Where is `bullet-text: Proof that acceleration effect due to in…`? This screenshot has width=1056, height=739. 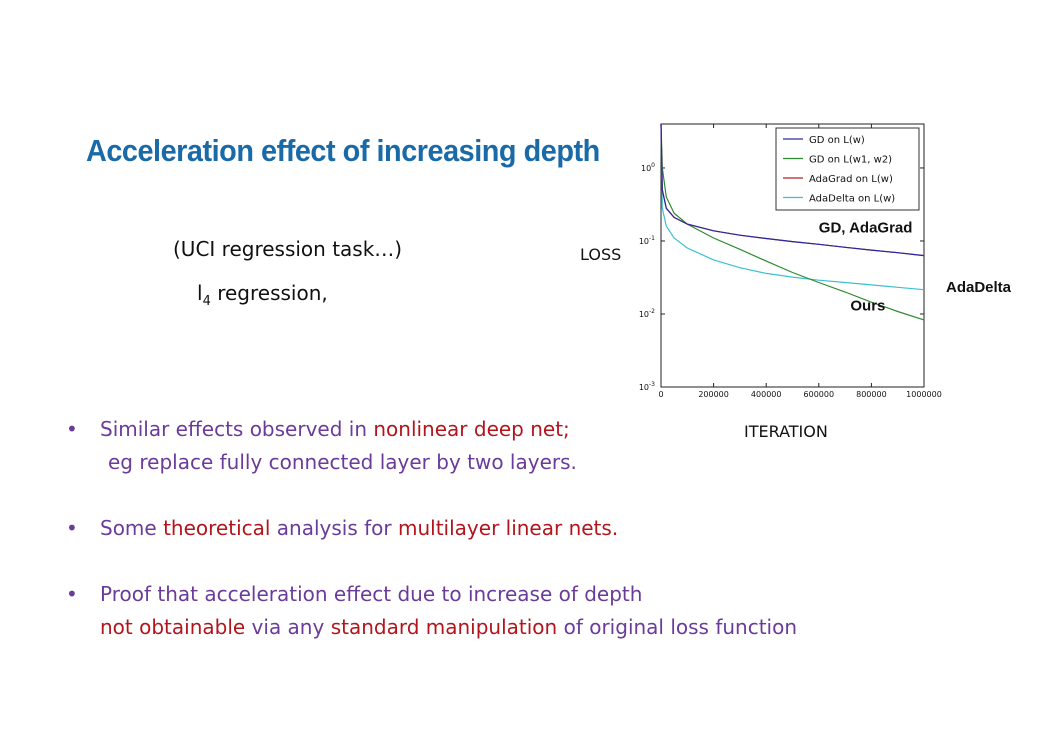 bullet-text: Proof that acceleration effect due to in… is located at coordinates (371, 594).